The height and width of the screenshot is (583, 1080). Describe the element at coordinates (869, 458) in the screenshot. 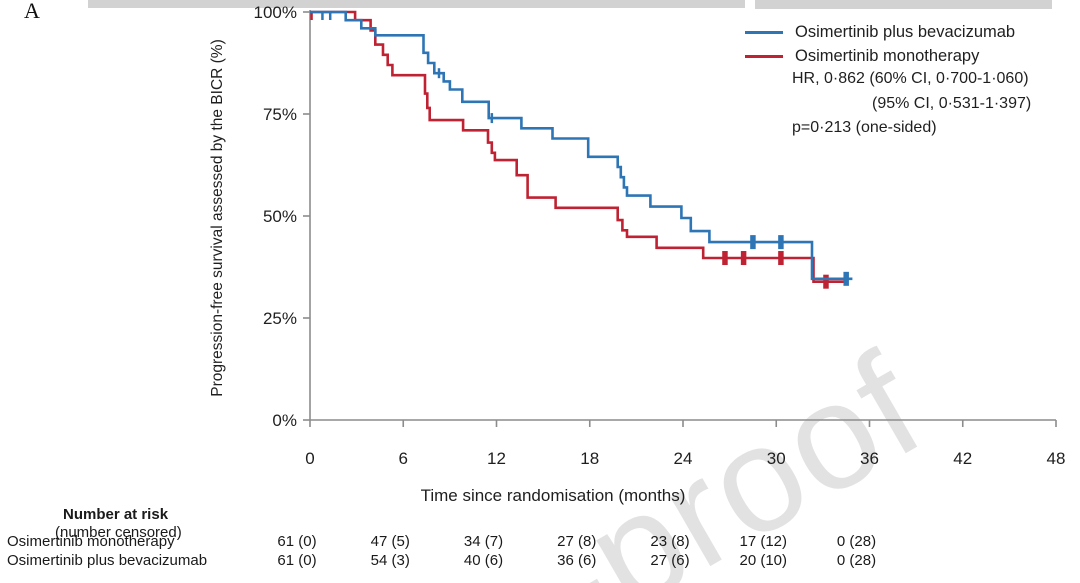

I see `x-tick-label: 36` at that location.